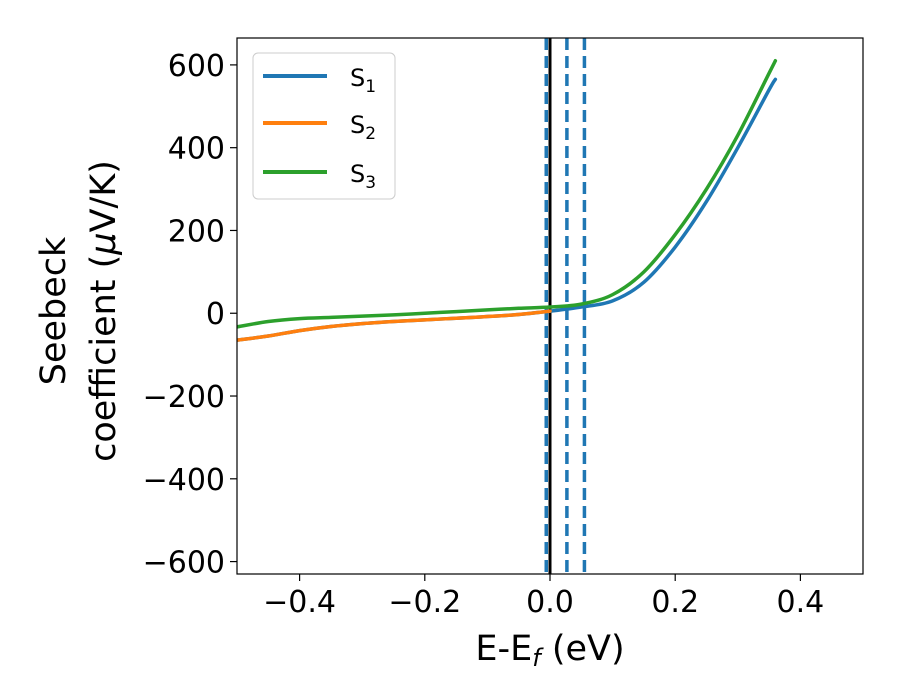 The image size is (900, 700). What do you see at coordinates (319, 127) in the screenshot?
I see `legend-item-s2: S2` at bounding box center [319, 127].